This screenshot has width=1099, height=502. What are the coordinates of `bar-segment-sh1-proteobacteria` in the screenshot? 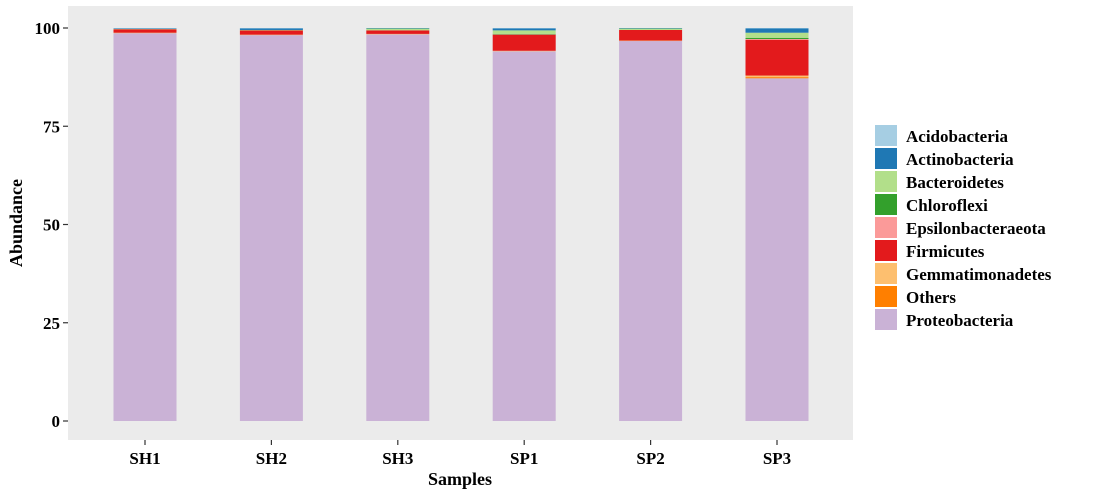 It's located at (145, 227).